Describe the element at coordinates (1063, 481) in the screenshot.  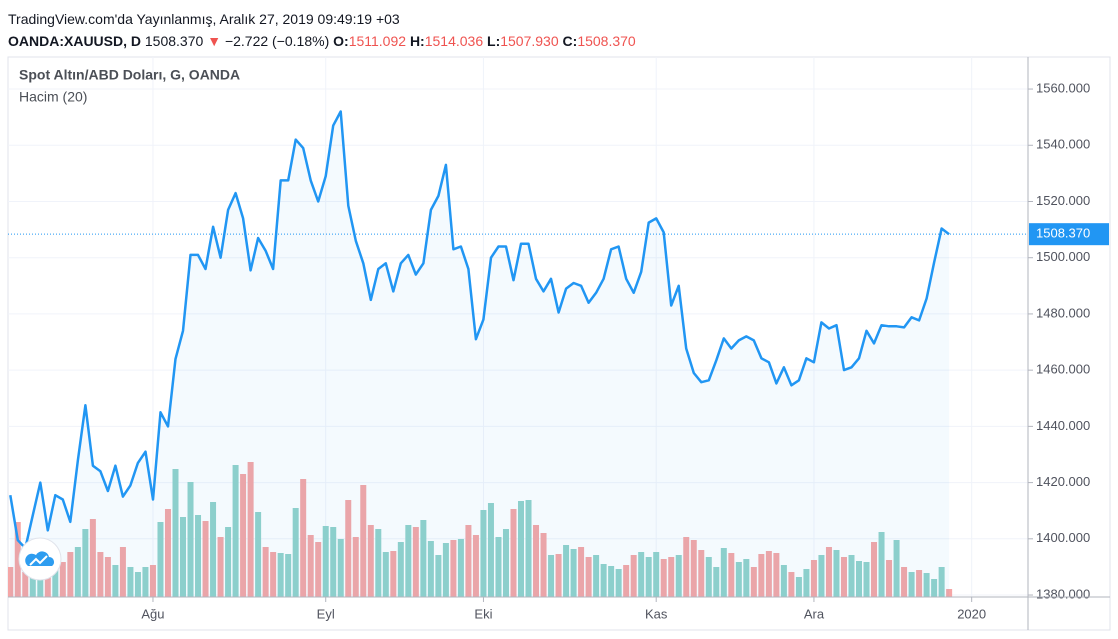
I see `y-tick-label: 1420.000` at that location.